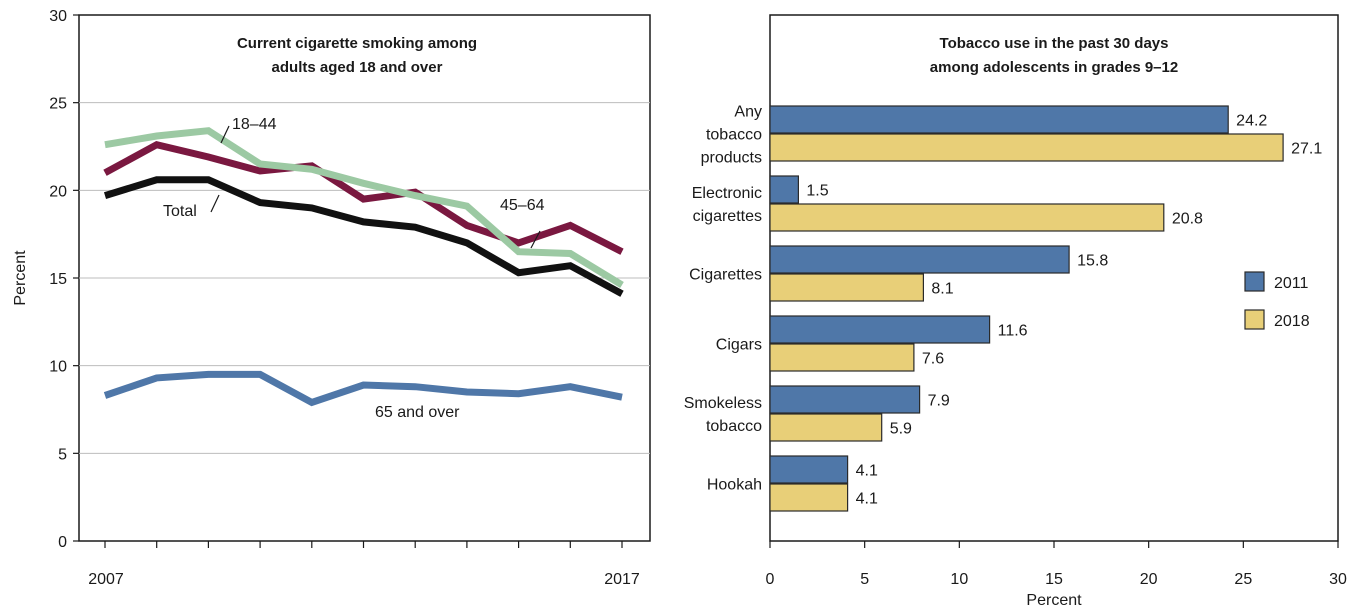  I want to click on category-label: Cigarettes, so click(725, 275).